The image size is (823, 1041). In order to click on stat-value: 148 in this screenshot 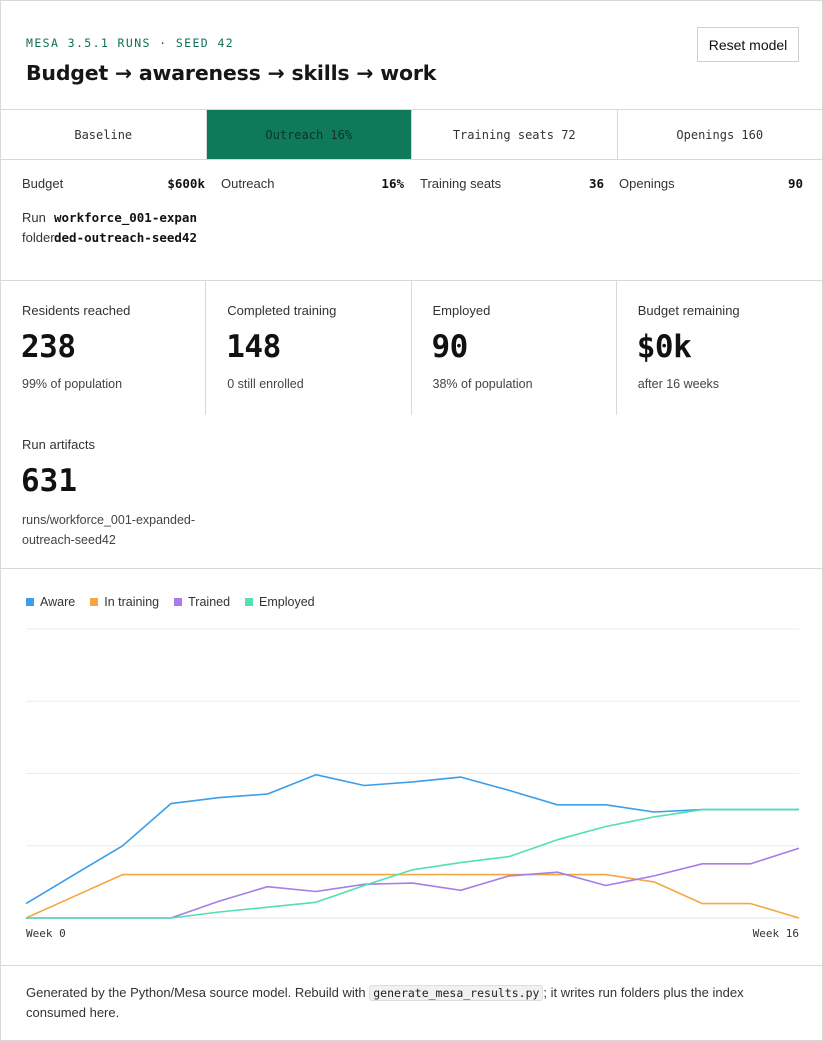, I will do `click(253, 347)`.